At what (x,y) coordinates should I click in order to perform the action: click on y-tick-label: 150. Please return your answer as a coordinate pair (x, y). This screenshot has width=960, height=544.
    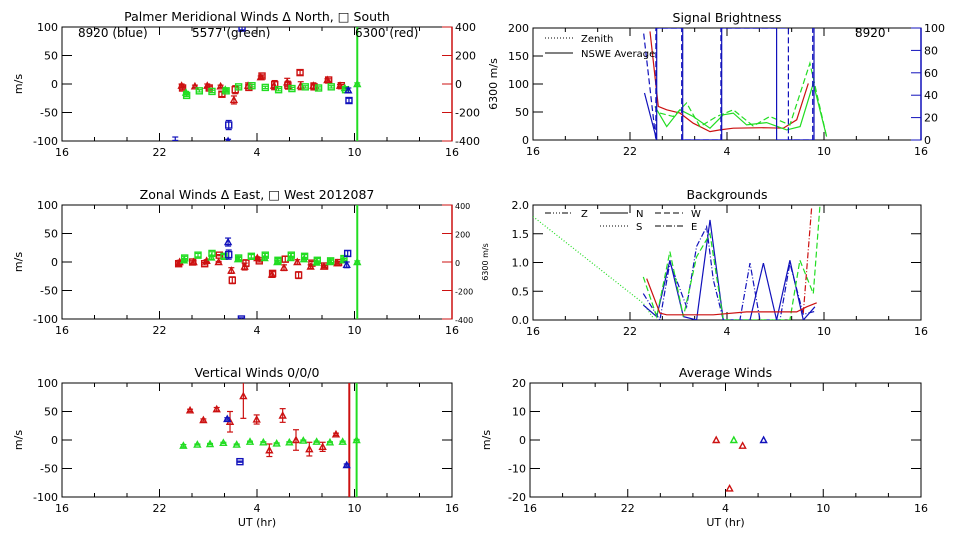
    Looking at the image, I should click on (518, 56).